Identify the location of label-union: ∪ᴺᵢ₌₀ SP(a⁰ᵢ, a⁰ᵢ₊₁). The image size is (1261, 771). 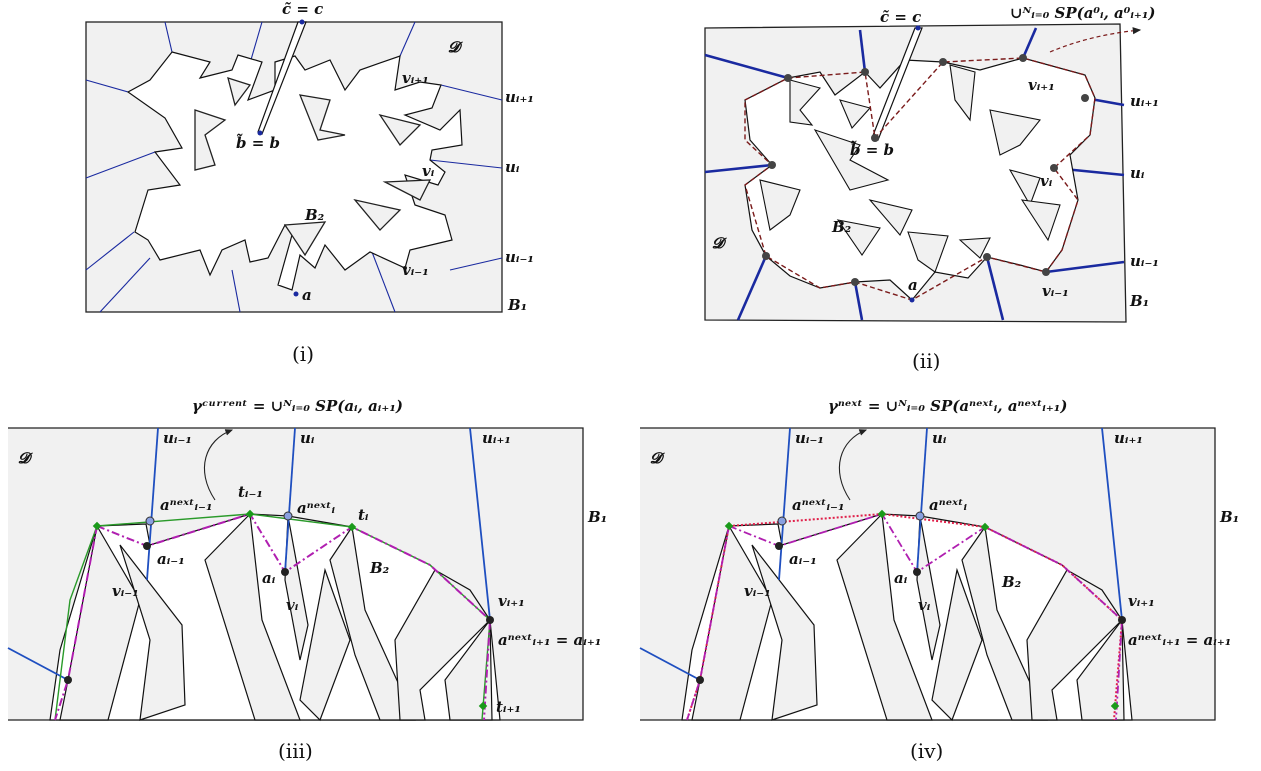
(1083, 13).